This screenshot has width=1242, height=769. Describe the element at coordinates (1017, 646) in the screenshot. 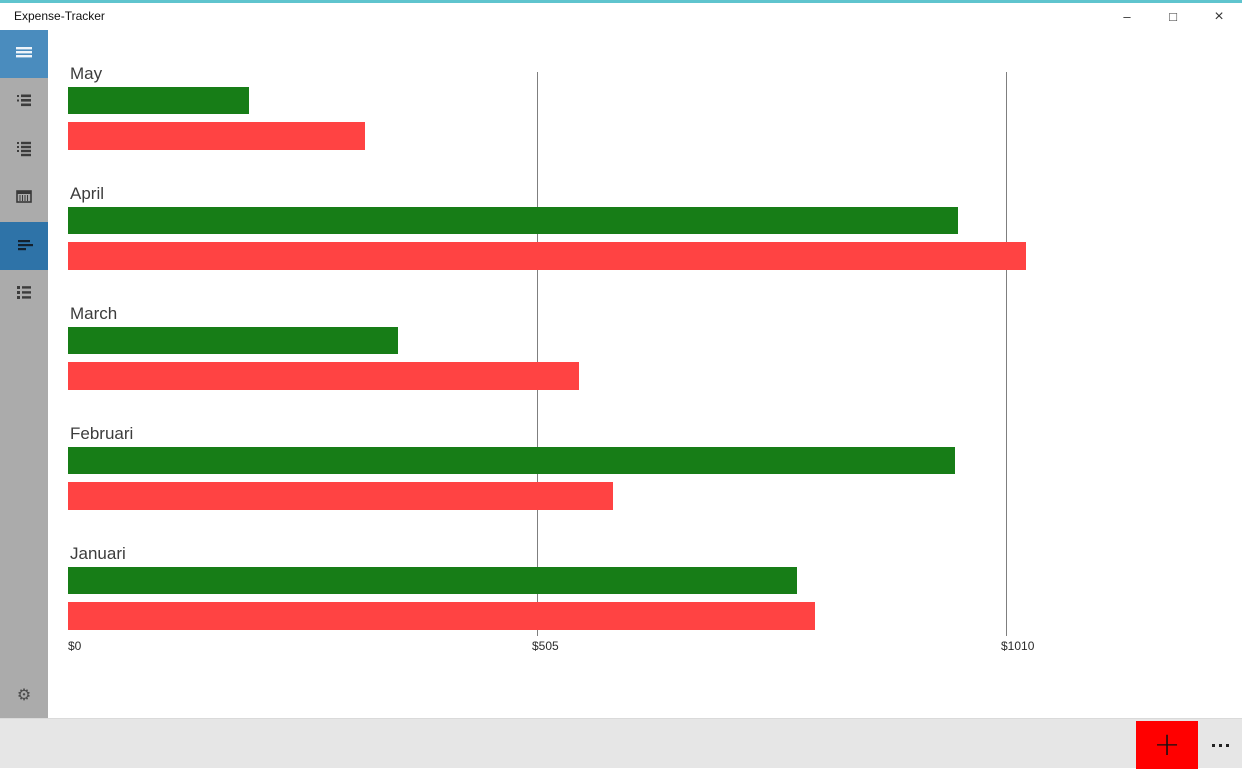

I see `axis-tick-label: $1010` at that location.